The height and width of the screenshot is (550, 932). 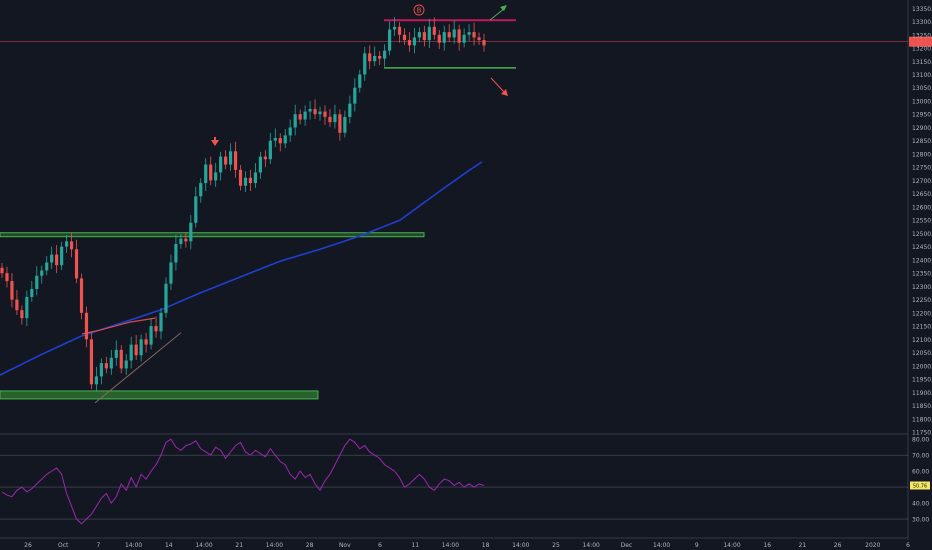 I want to click on fast-moving-average, so click(x=118, y=326).